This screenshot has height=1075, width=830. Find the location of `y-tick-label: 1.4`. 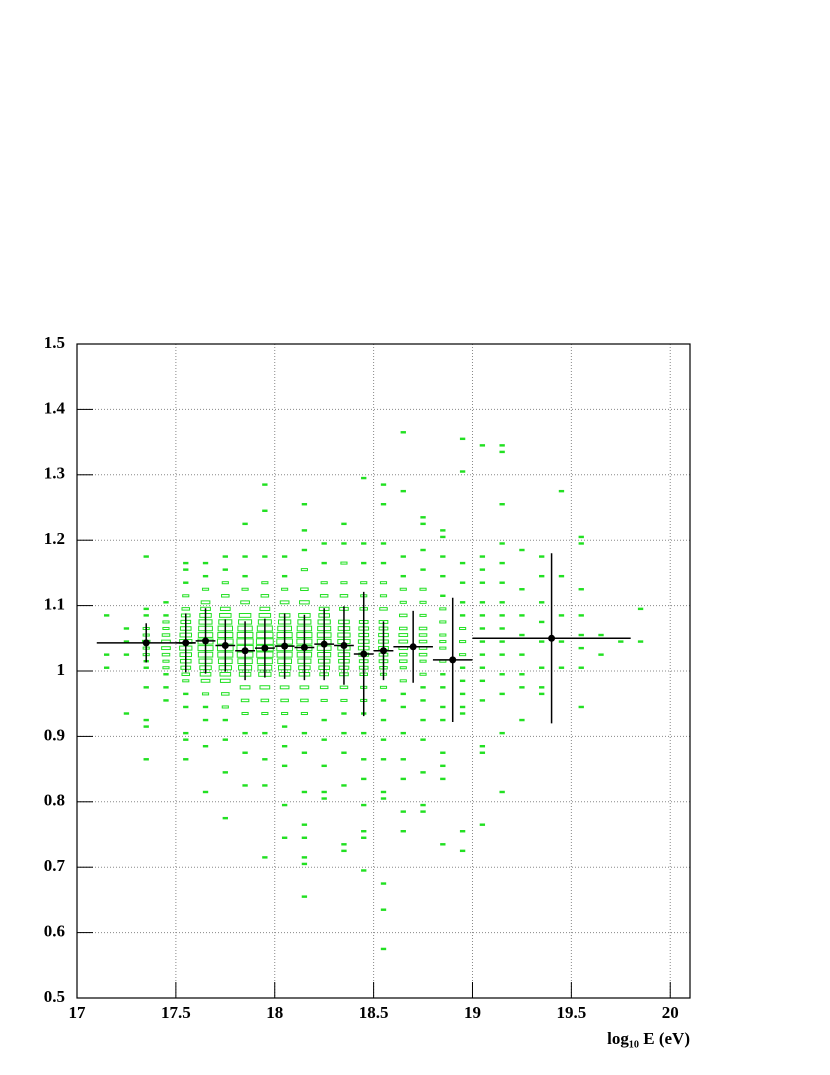

y-tick-label: 1.4 is located at coordinates (55, 407).